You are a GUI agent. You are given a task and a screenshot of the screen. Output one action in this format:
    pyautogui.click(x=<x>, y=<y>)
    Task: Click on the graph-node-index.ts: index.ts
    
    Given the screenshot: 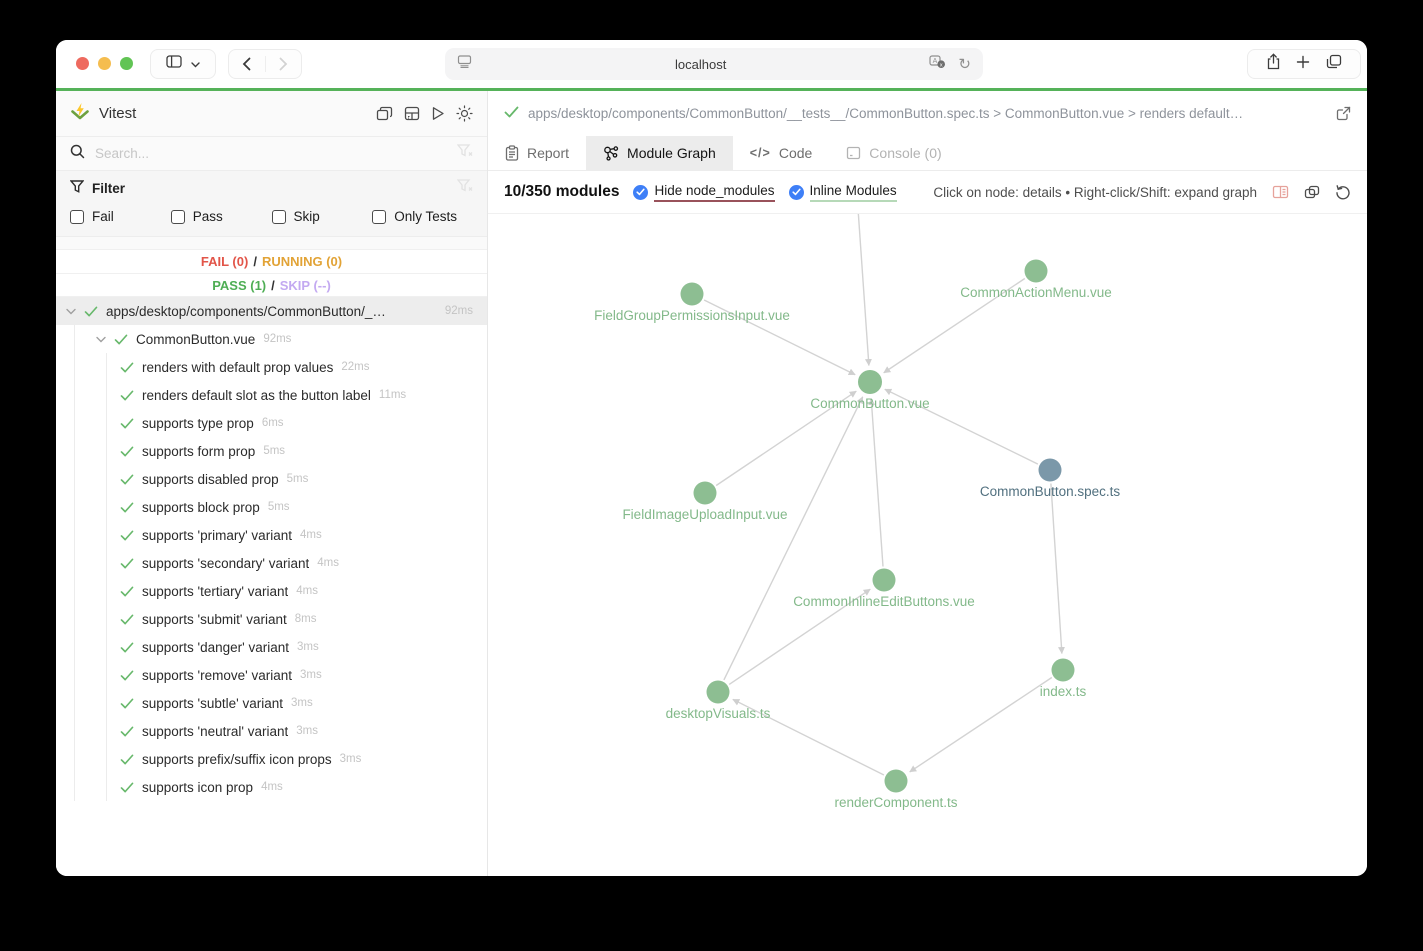 What is the action you would take?
    pyautogui.click(x=1063, y=679)
    